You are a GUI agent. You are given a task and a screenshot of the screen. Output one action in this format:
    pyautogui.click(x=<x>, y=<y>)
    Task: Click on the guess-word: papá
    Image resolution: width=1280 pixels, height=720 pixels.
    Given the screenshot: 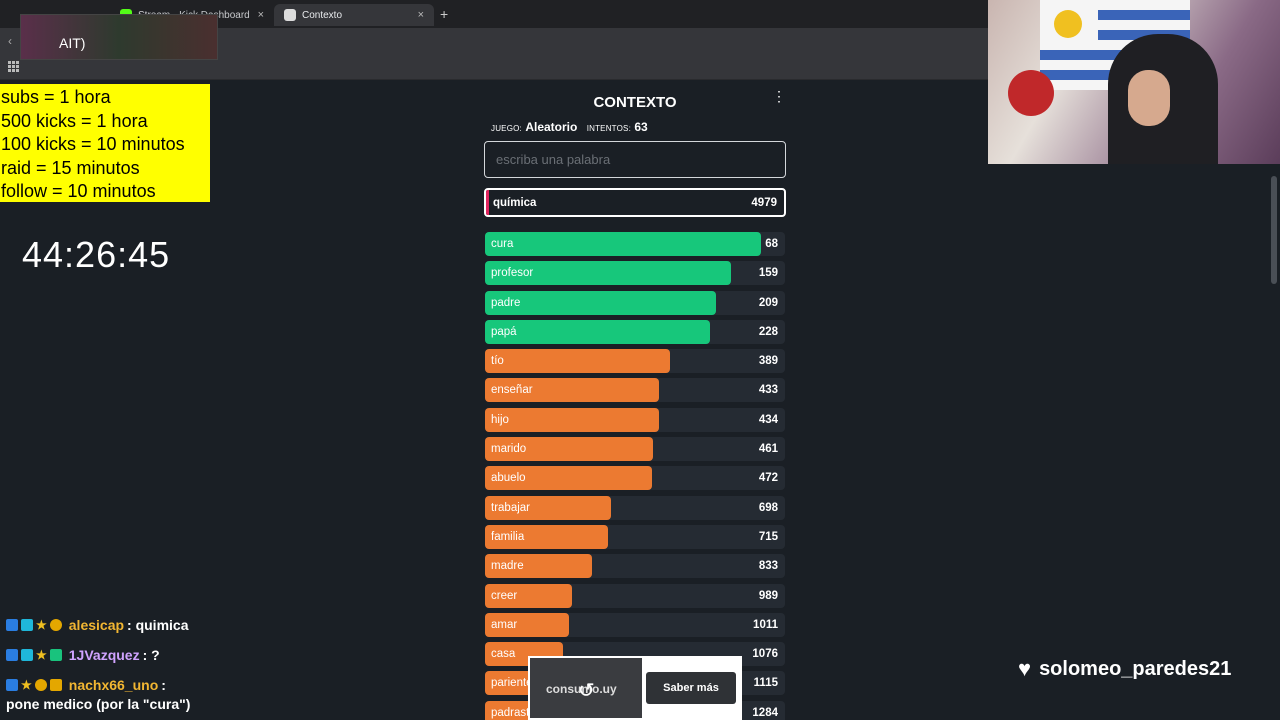 What is the action you would take?
    pyautogui.click(x=504, y=331)
    